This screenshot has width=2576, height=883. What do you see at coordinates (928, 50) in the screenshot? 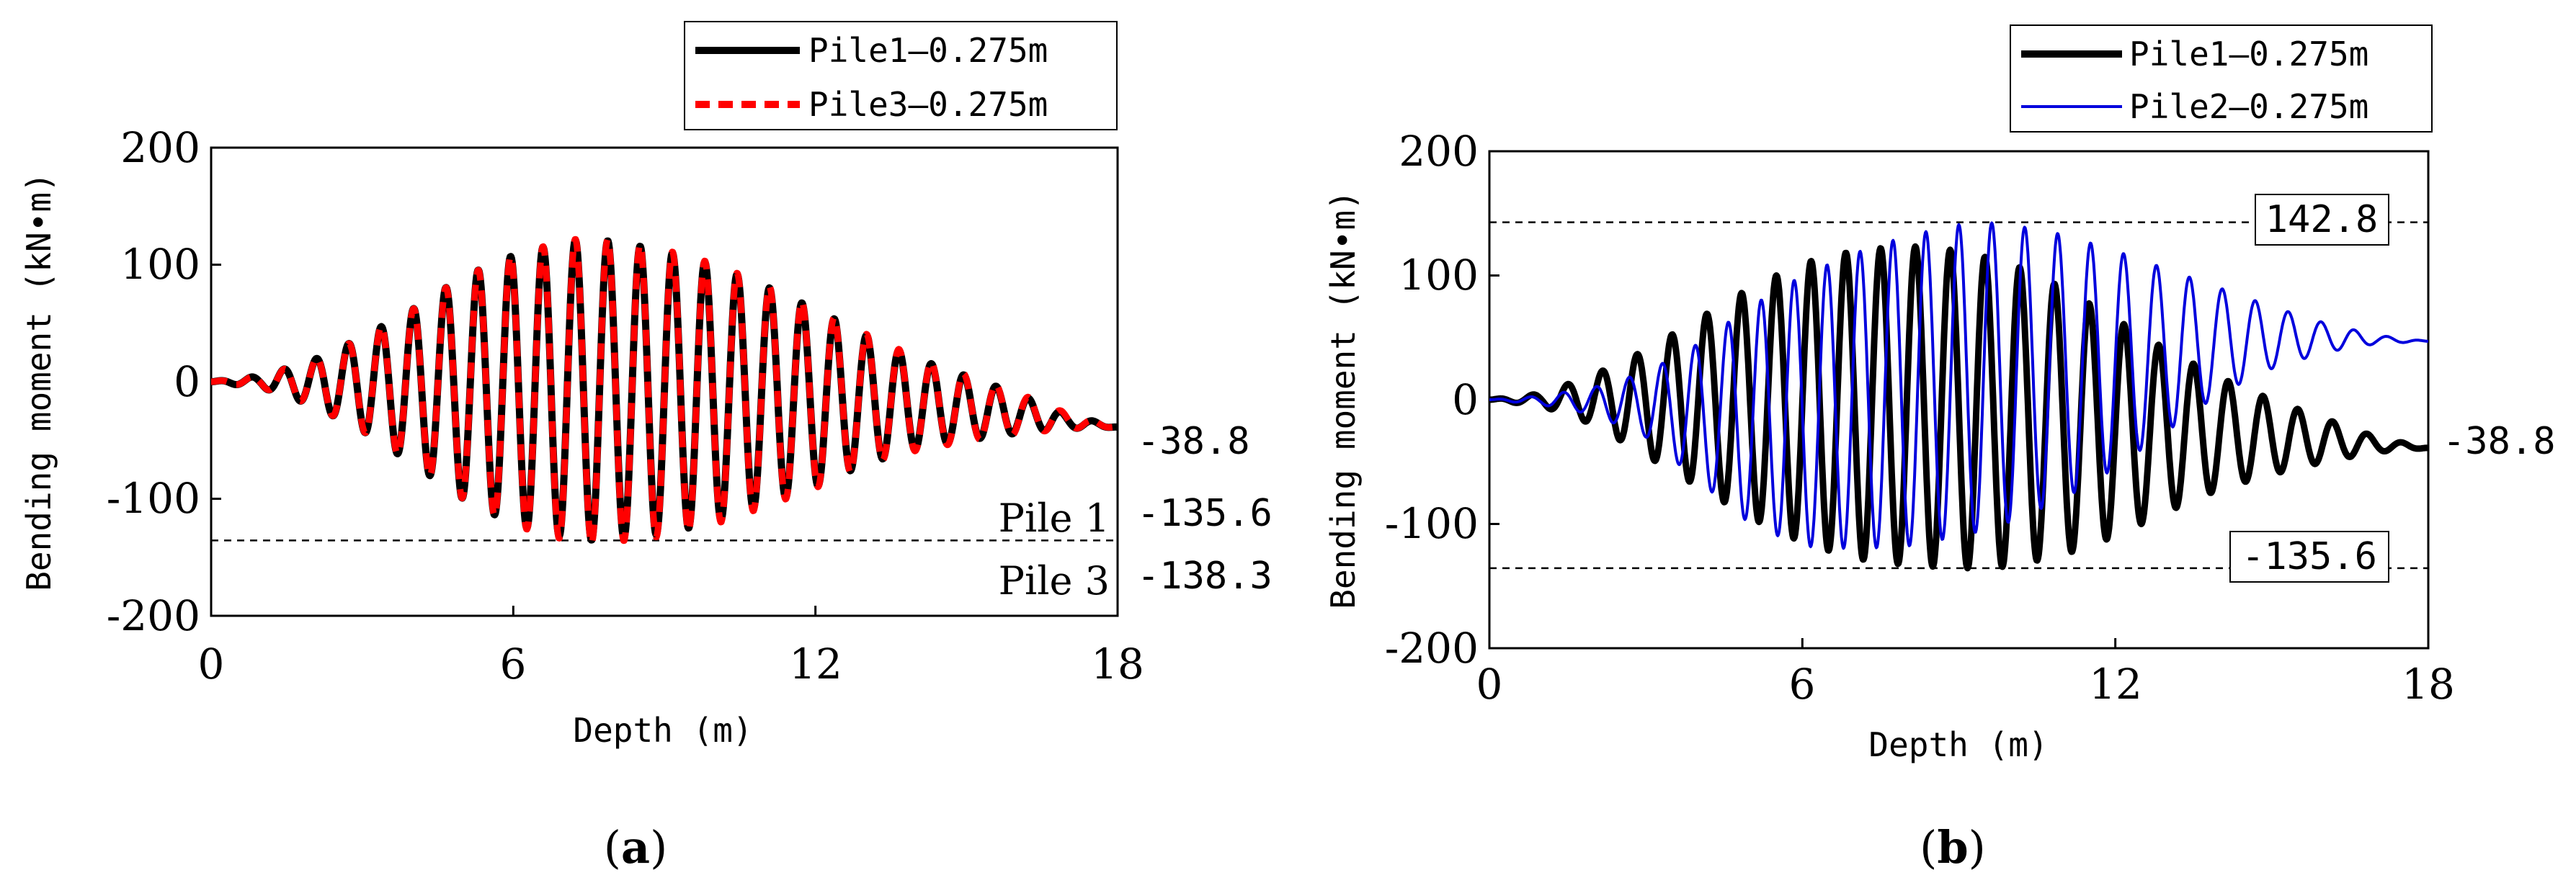
I see `legend-label-pile1-a: Pile1–0.275m` at bounding box center [928, 50].